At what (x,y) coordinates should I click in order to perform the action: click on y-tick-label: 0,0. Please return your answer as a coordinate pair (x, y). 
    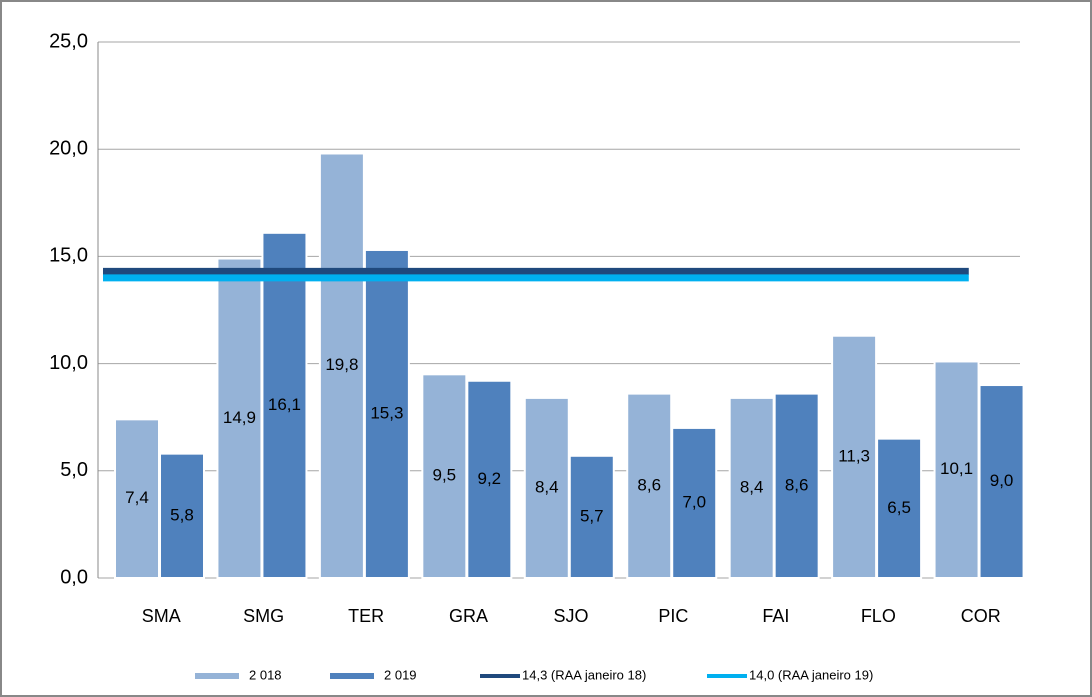
    Looking at the image, I should click on (74, 577).